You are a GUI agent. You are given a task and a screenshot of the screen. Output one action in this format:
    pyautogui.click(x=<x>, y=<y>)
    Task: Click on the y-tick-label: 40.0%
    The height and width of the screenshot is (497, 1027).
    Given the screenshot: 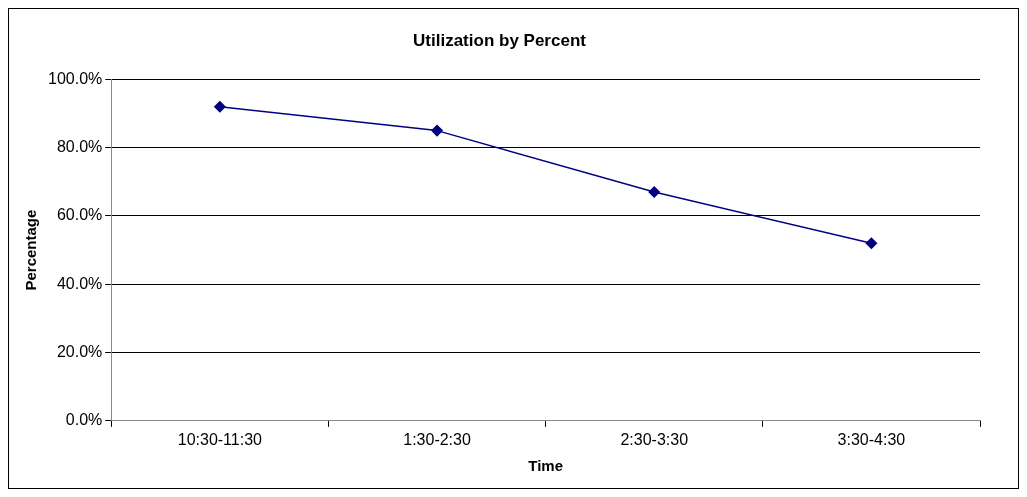 What is the action you would take?
    pyautogui.click(x=79, y=283)
    